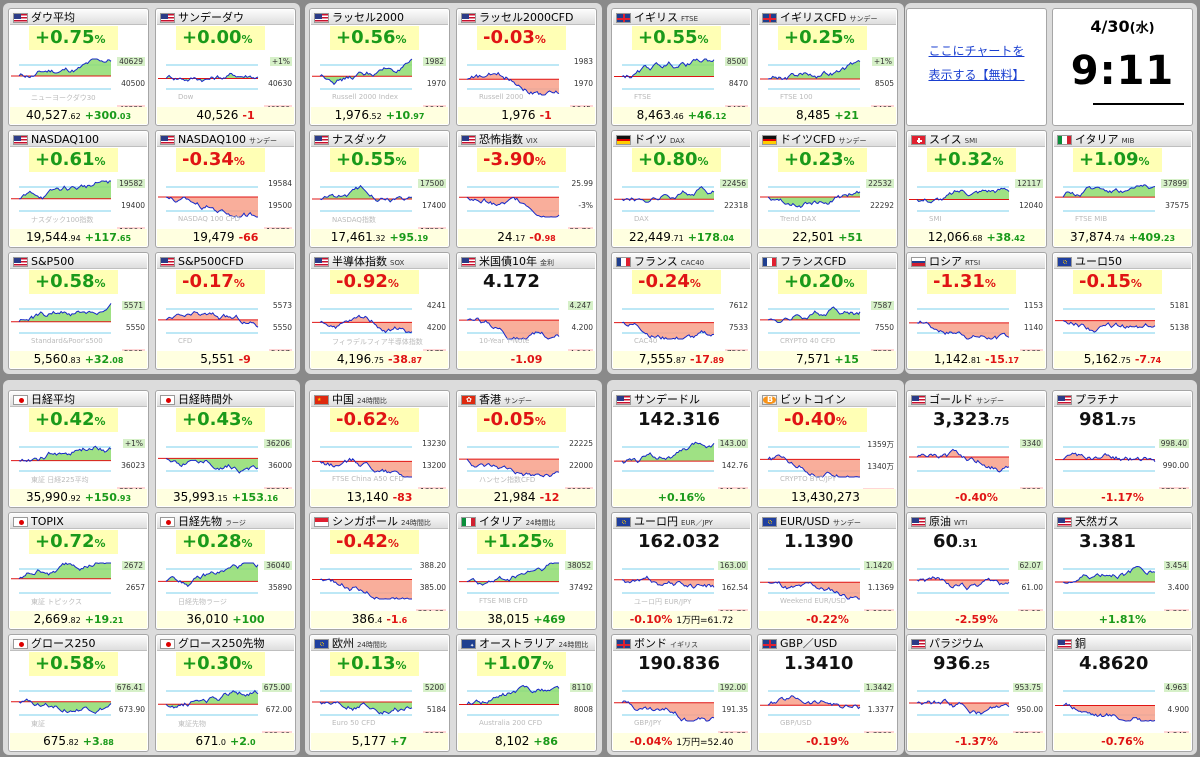 This screenshot has width=1200, height=757. I want to click on instrument-name: 中国, so click(343, 399).